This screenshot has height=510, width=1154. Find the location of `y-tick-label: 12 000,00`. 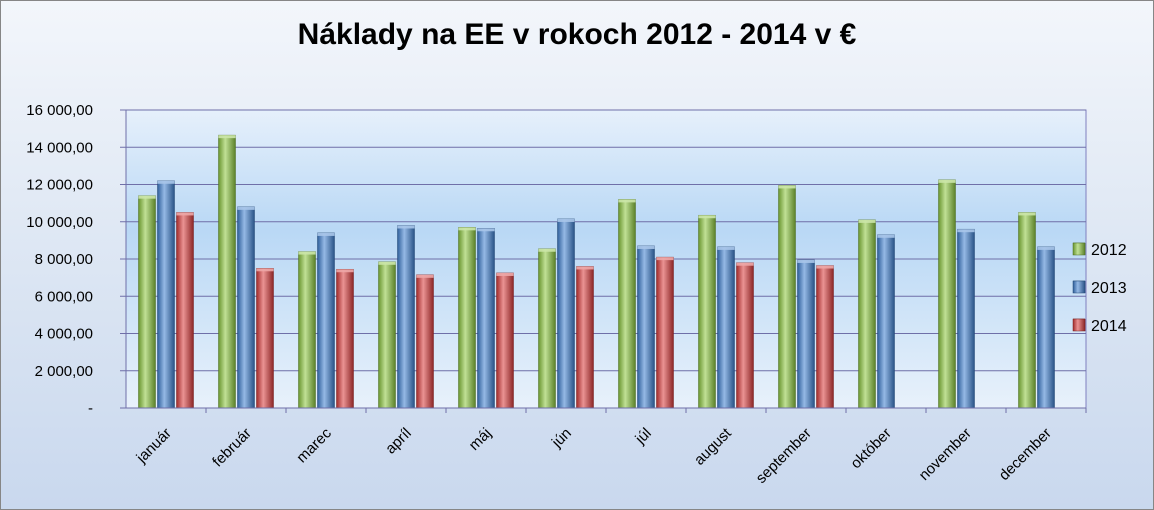

y-tick-label: 12 000,00 is located at coordinates (59, 185).